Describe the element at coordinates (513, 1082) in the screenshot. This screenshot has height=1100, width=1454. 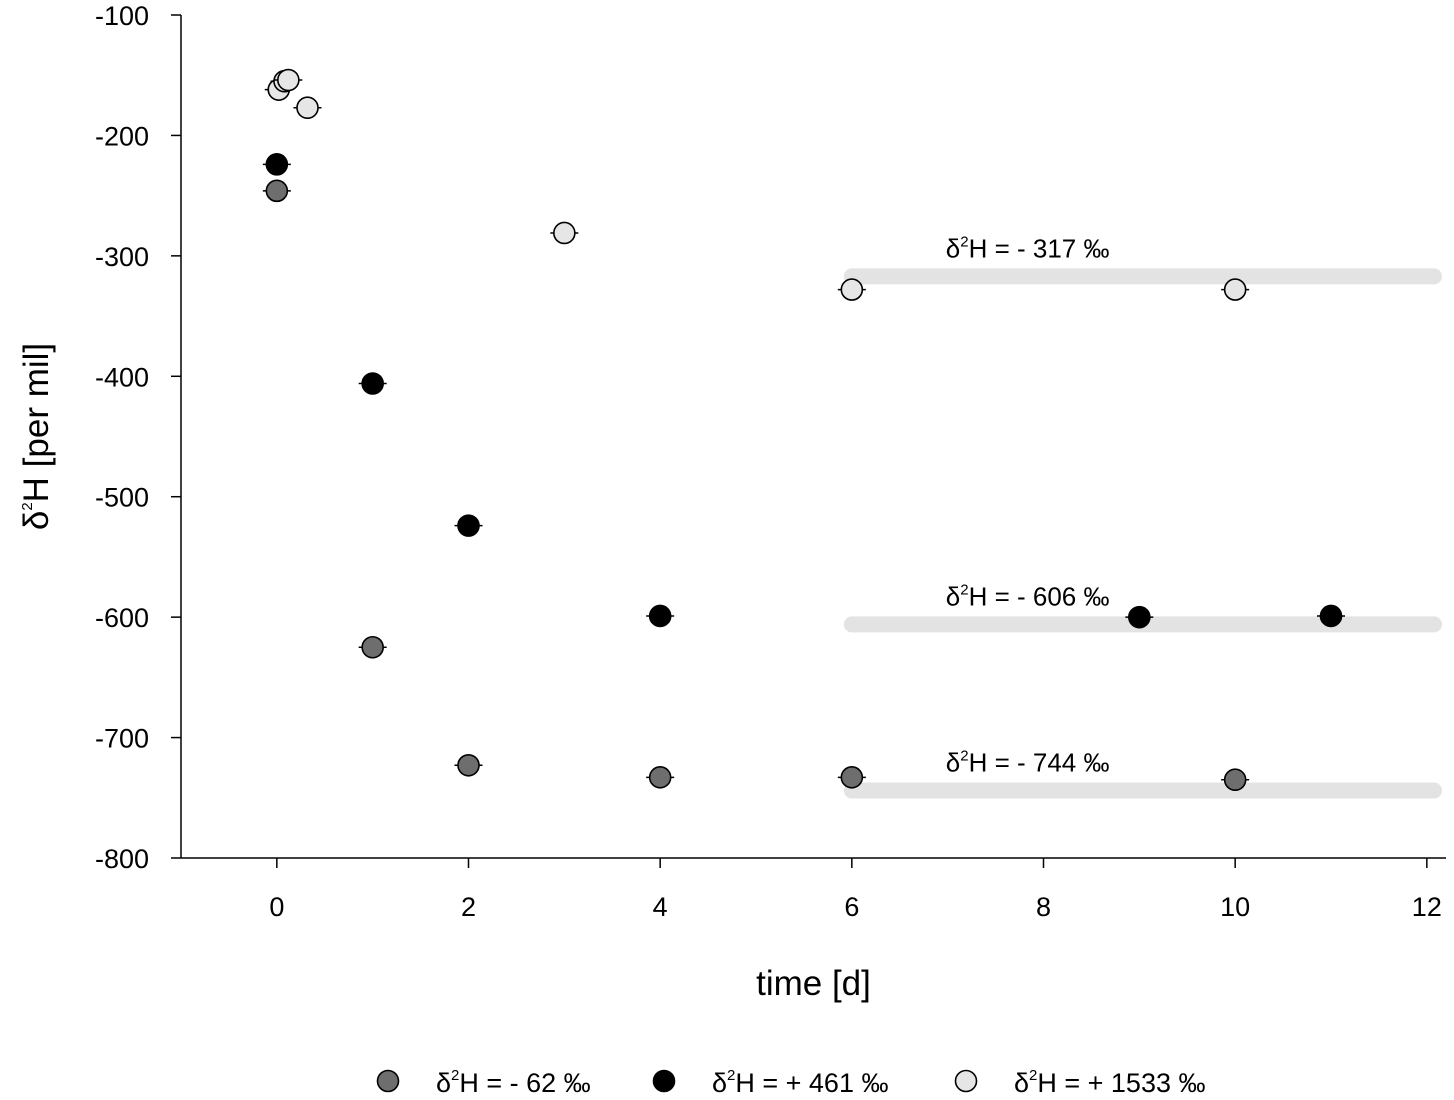
I see `legend-label: δ2H = - 62 ‰` at that location.